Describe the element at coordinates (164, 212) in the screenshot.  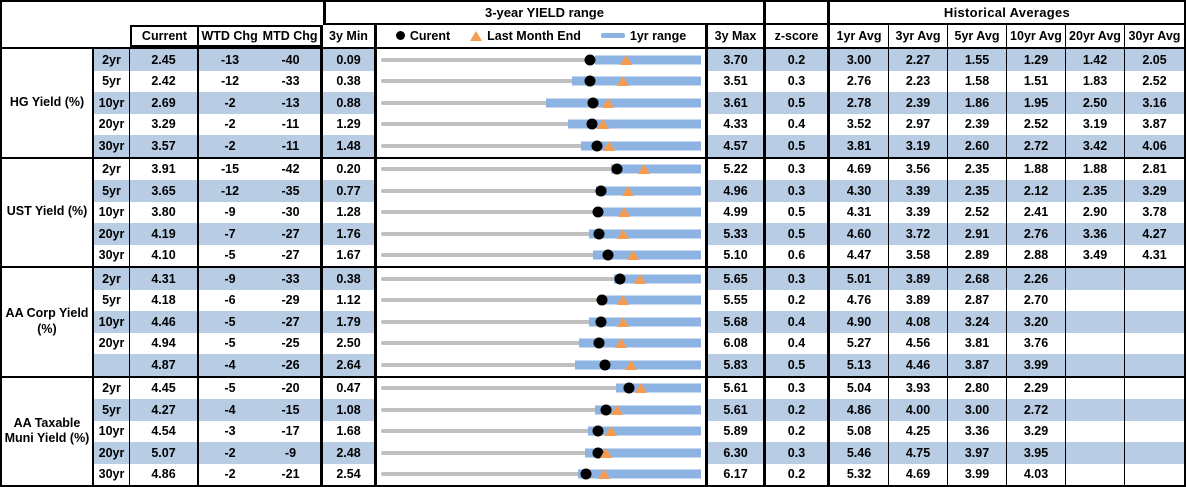
I see `current-cell: 3.80` at that location.